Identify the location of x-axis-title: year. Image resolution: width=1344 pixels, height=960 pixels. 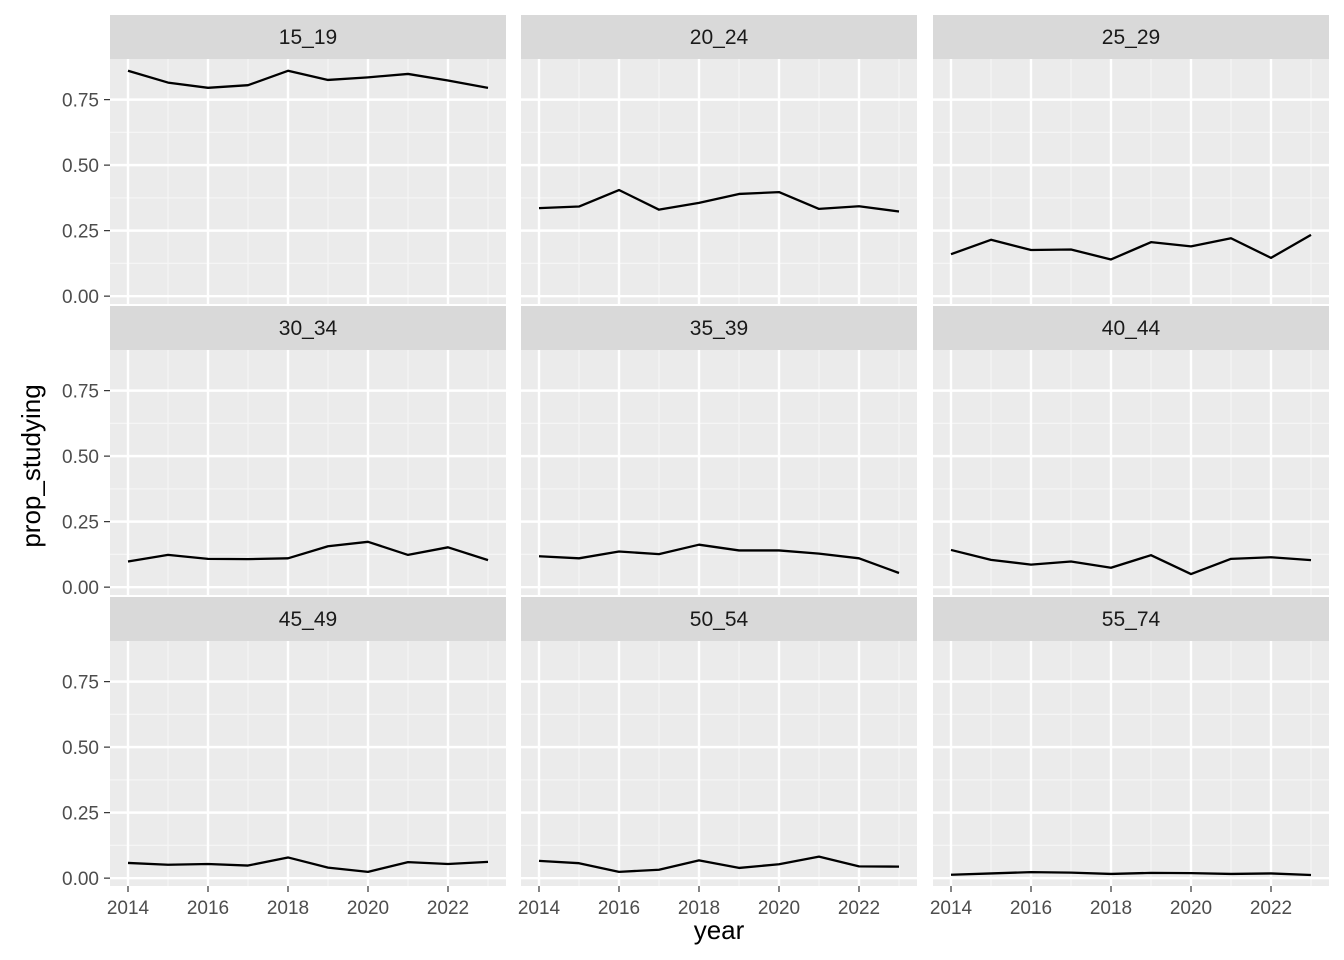
(719, 930).